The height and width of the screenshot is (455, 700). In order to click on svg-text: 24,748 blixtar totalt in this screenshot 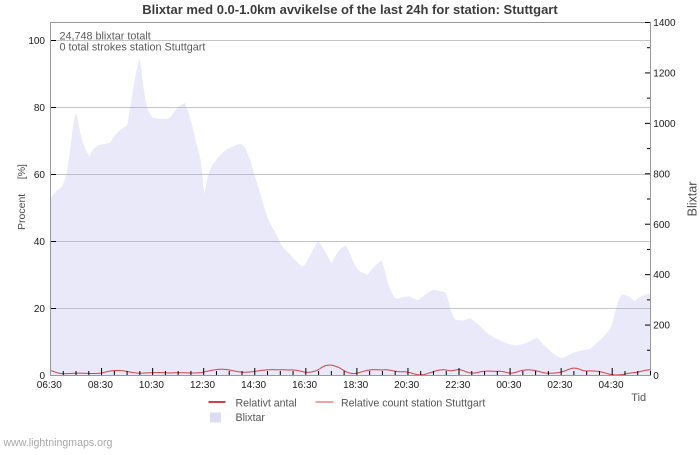, I will do `click(105, 36)`.